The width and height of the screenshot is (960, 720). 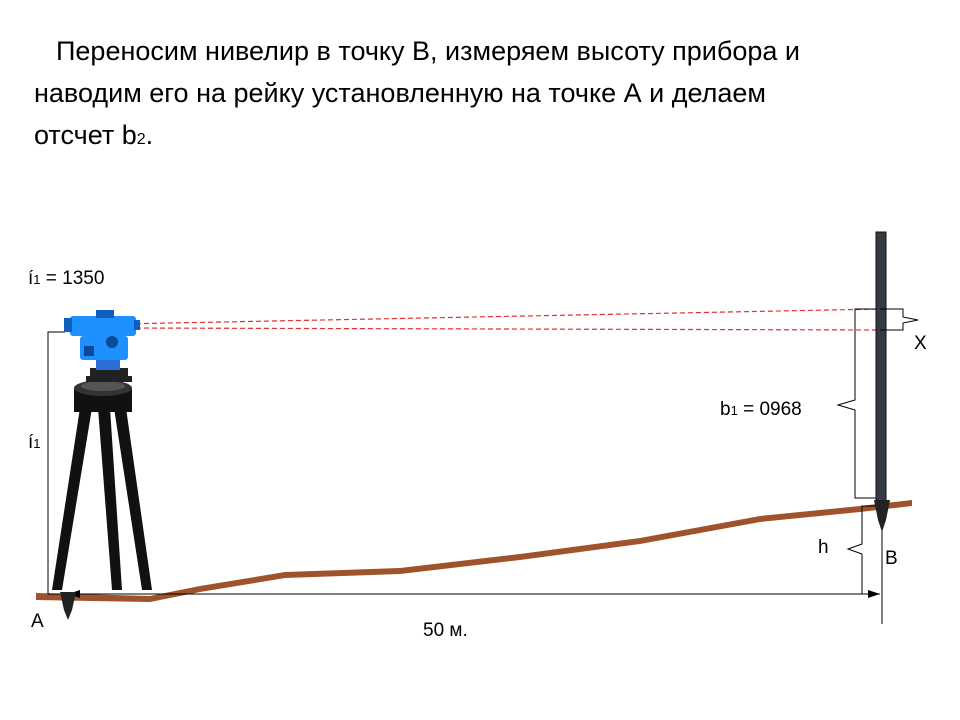 I want to click on point-b-label: В, so click(x=891, y=558).